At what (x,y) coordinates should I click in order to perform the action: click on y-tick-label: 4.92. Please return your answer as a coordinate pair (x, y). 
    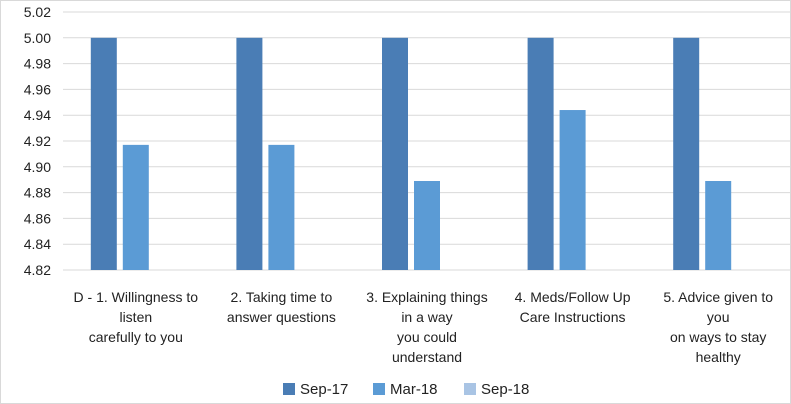
    Looking at the image, I should click on (37, 141).